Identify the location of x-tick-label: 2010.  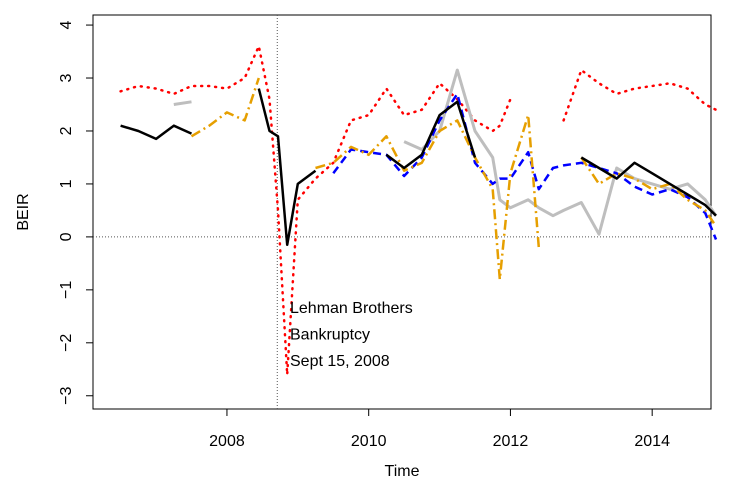
(369, 441).